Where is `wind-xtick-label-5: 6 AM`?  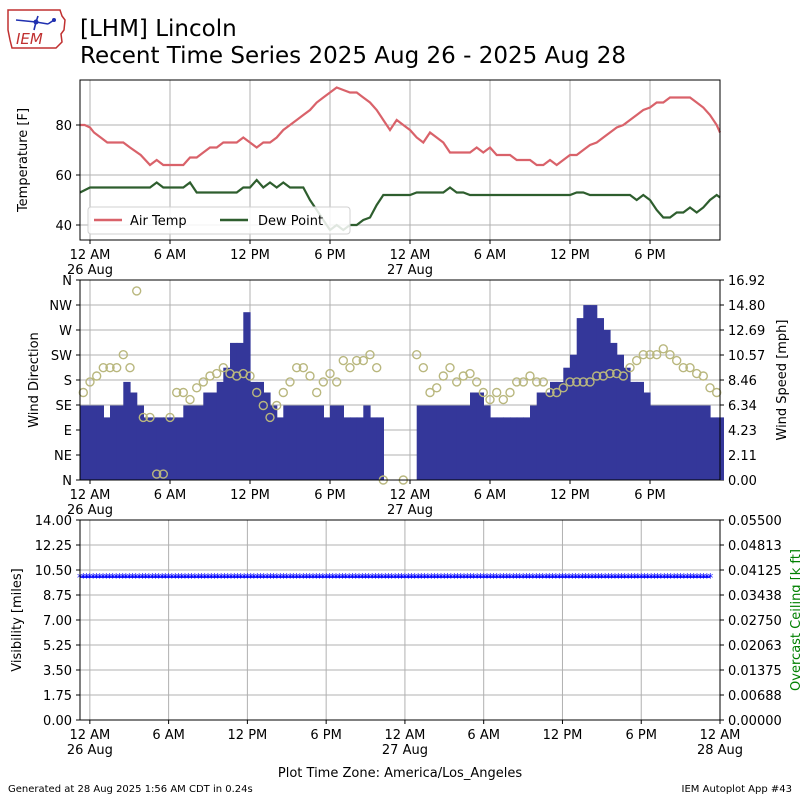
wind-xtick-label-5: 6 AM is located at coordinates (490, 495).